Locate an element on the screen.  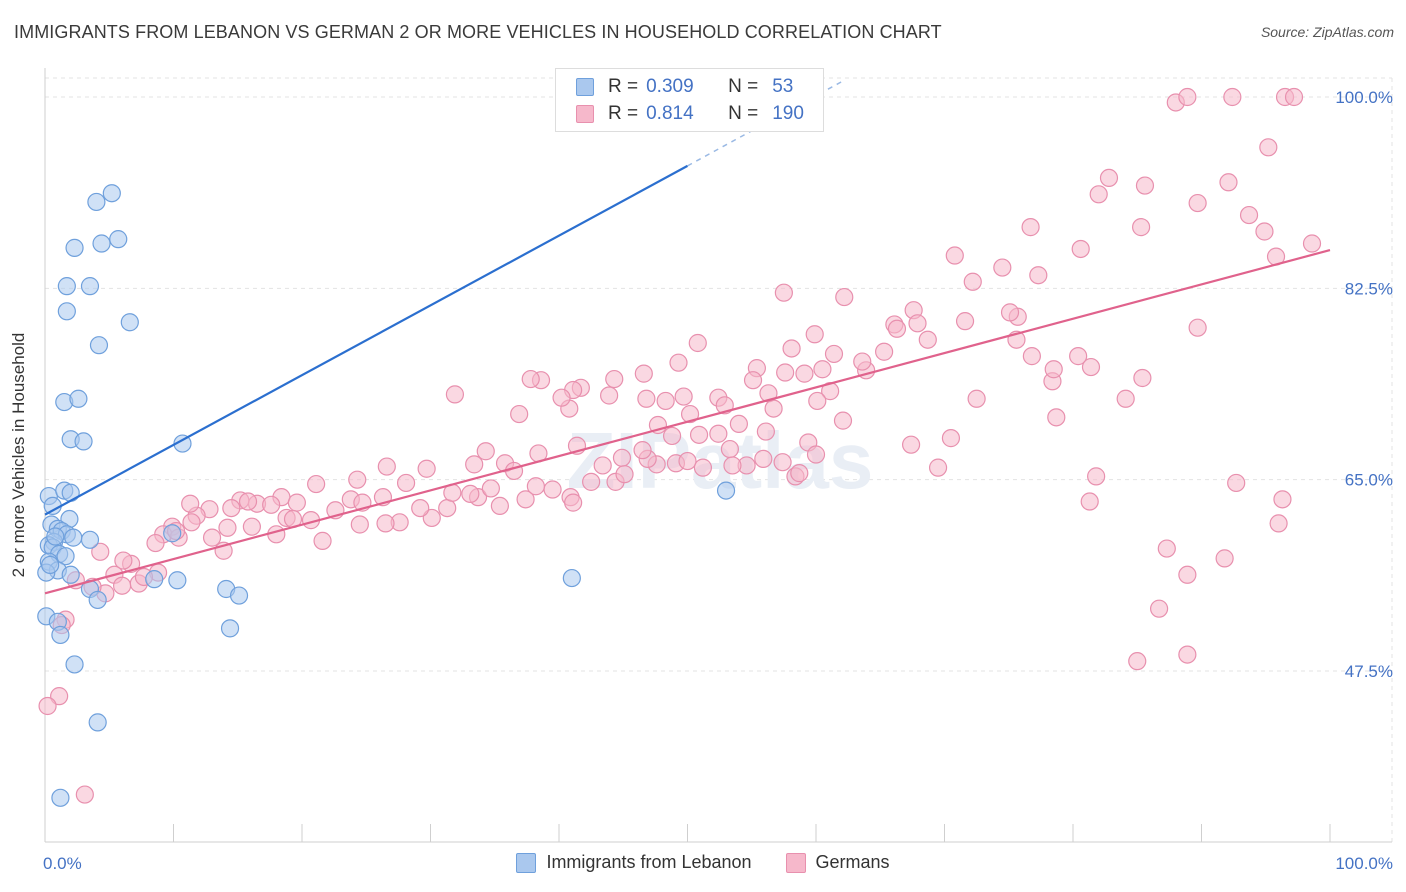
r-value: 0.309 is located at coordinates (670, 86).